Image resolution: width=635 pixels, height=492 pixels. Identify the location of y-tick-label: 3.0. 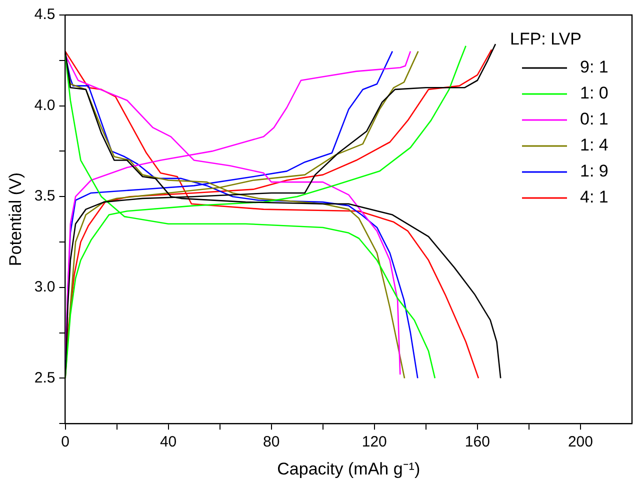
(45, 287).